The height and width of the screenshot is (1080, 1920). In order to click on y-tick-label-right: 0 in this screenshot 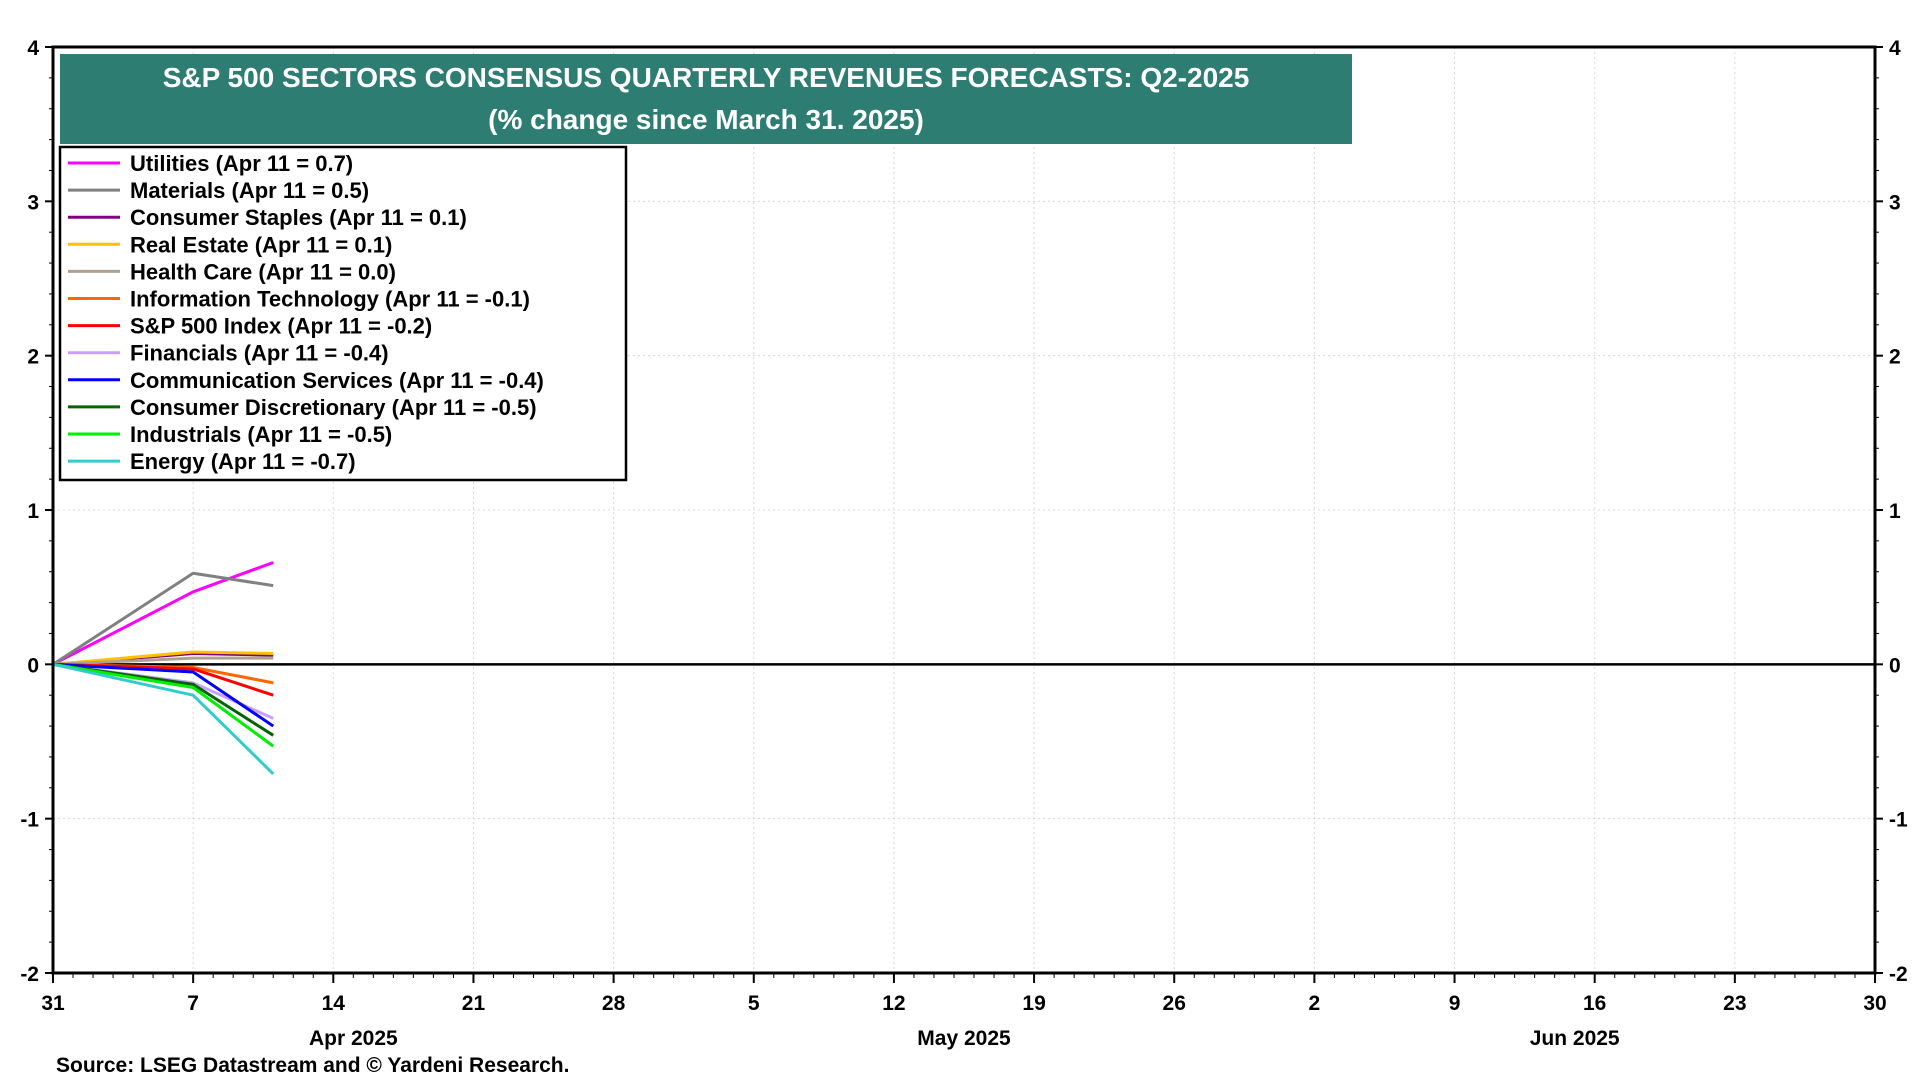, I will do `click(1895, 665)`.